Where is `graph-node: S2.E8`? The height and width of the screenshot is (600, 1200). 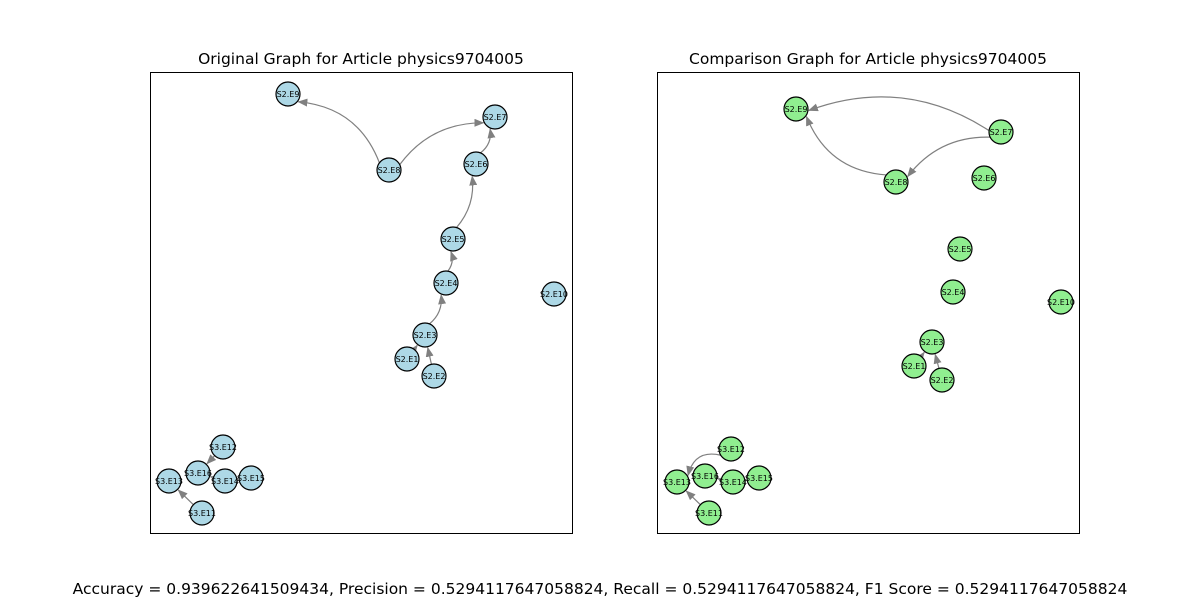 graph-node: S2.E8 is located at coordinates (389, 170).